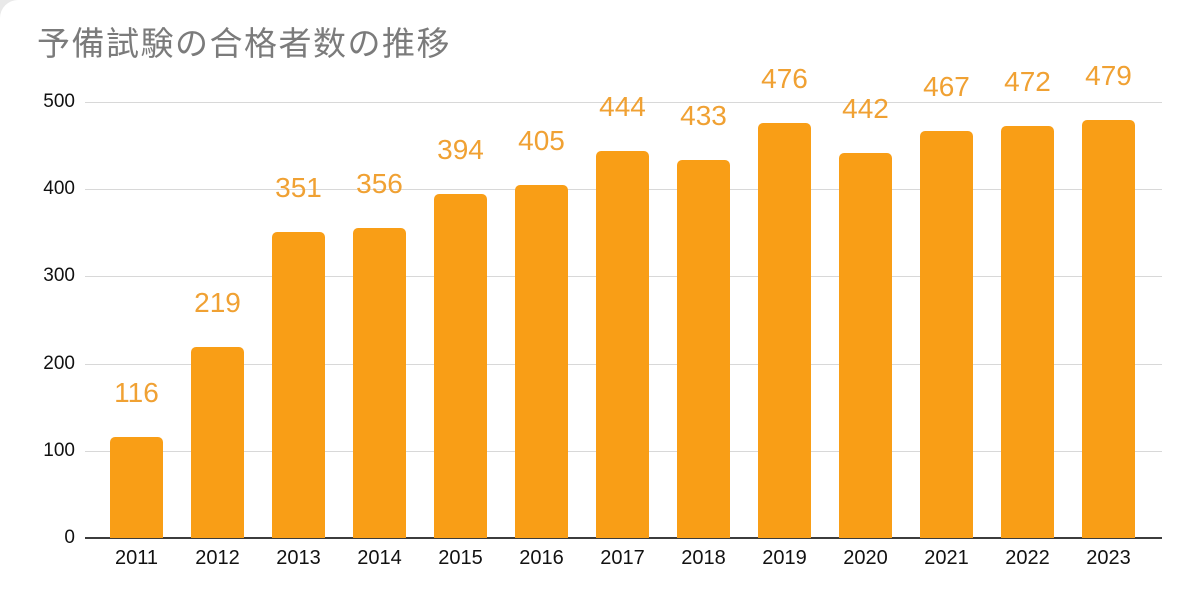 The height and width of the screenshot is (600, 1200). Describe the element at coordinates (379, 383) in the screenshot. I see `bar-2014` at that location.